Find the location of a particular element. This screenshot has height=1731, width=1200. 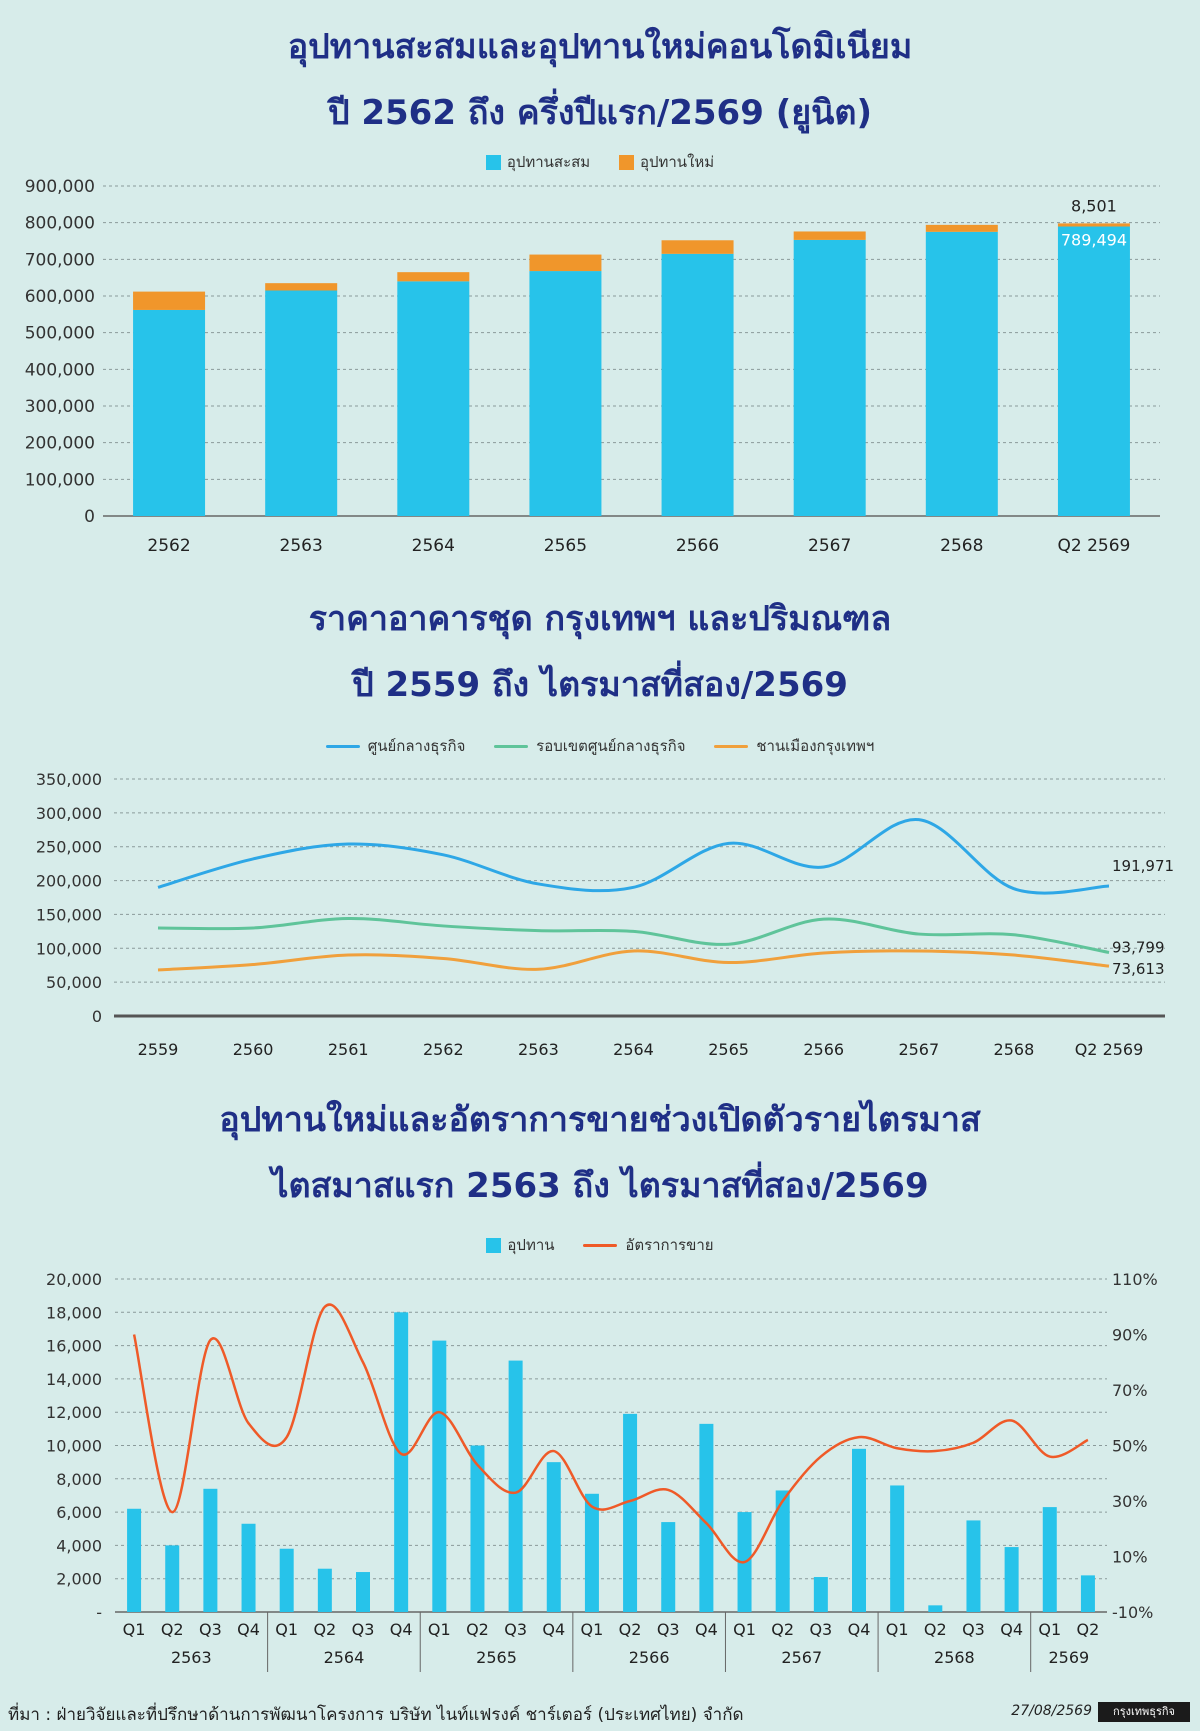

chart1-legend-item-1: อุปทานใหม่ is located at coordinates (666, 162).